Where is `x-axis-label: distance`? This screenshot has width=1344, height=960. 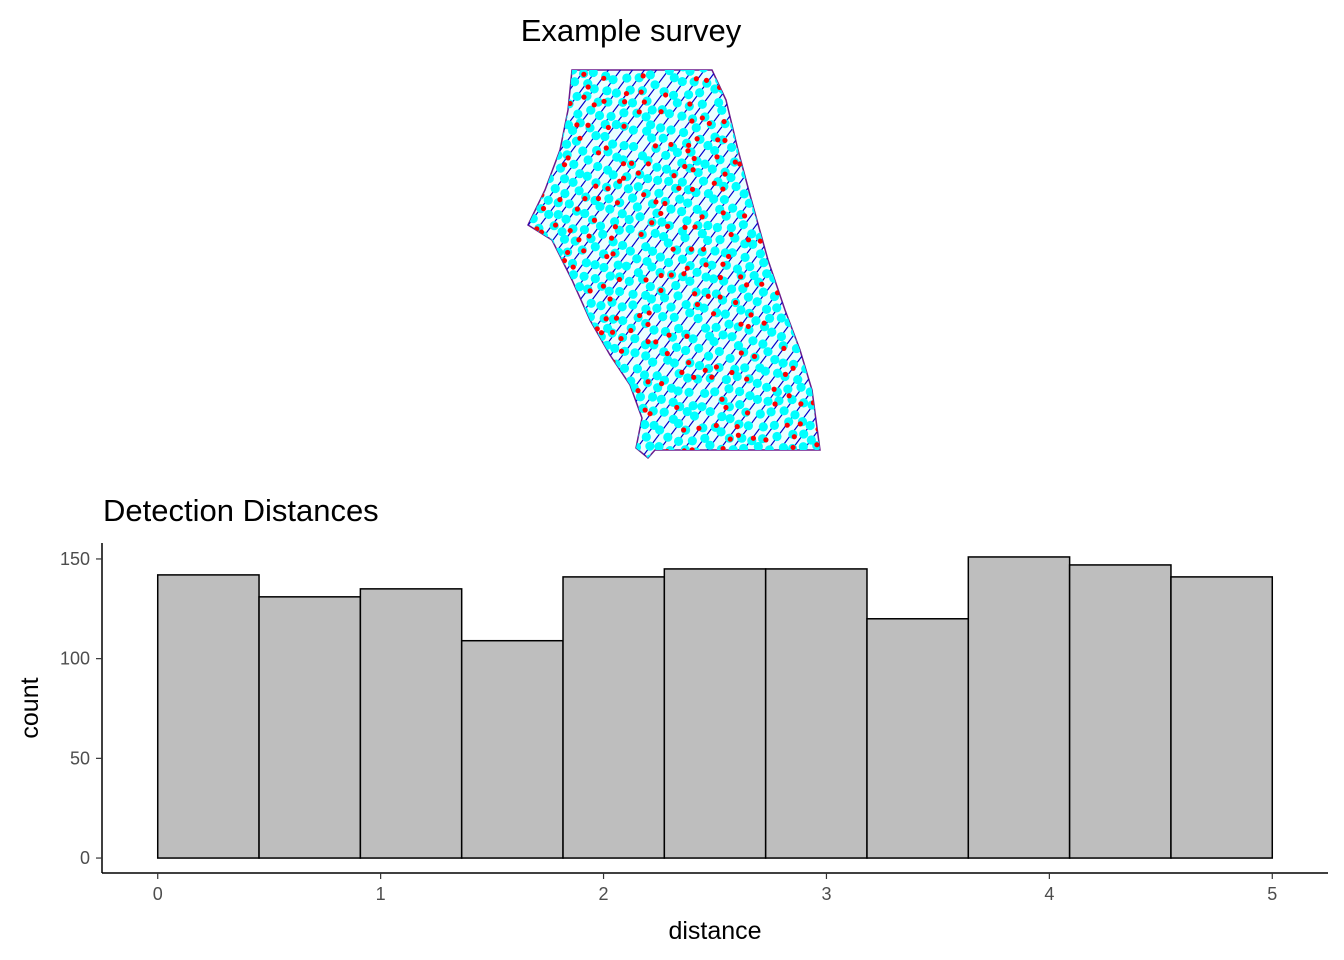 x-axis-label: distance is located at coordinates (714, 931).